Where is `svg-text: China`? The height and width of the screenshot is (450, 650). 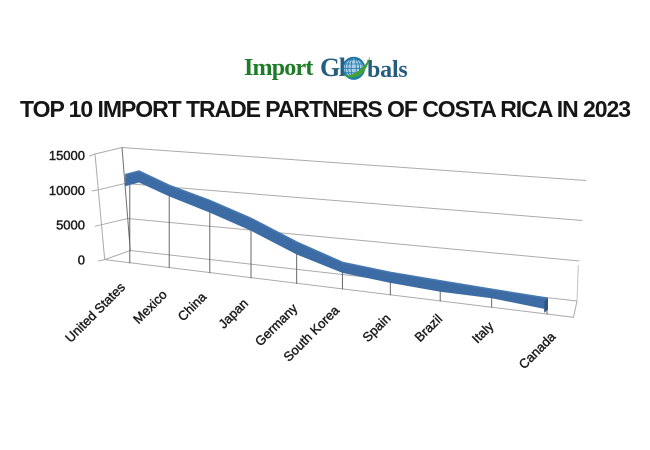 svg-text: China is located at coordinates (192, 306).